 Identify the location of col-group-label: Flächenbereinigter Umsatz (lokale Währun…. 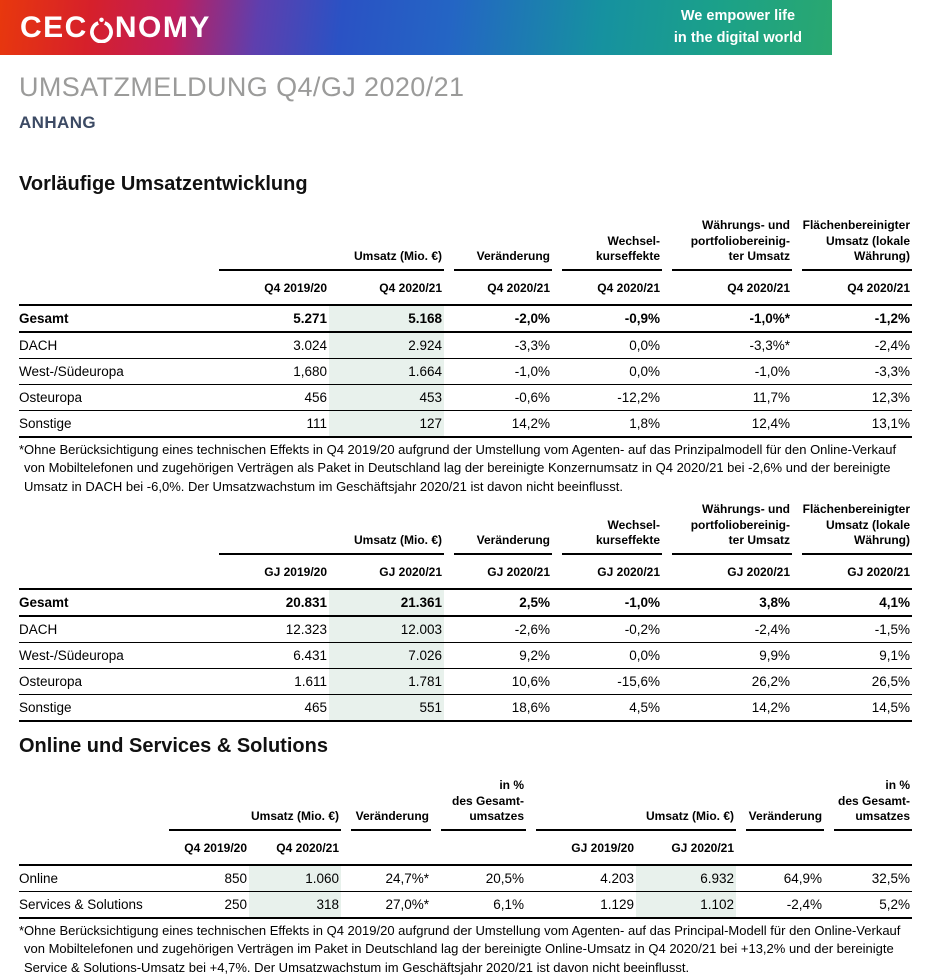
(857, 528).